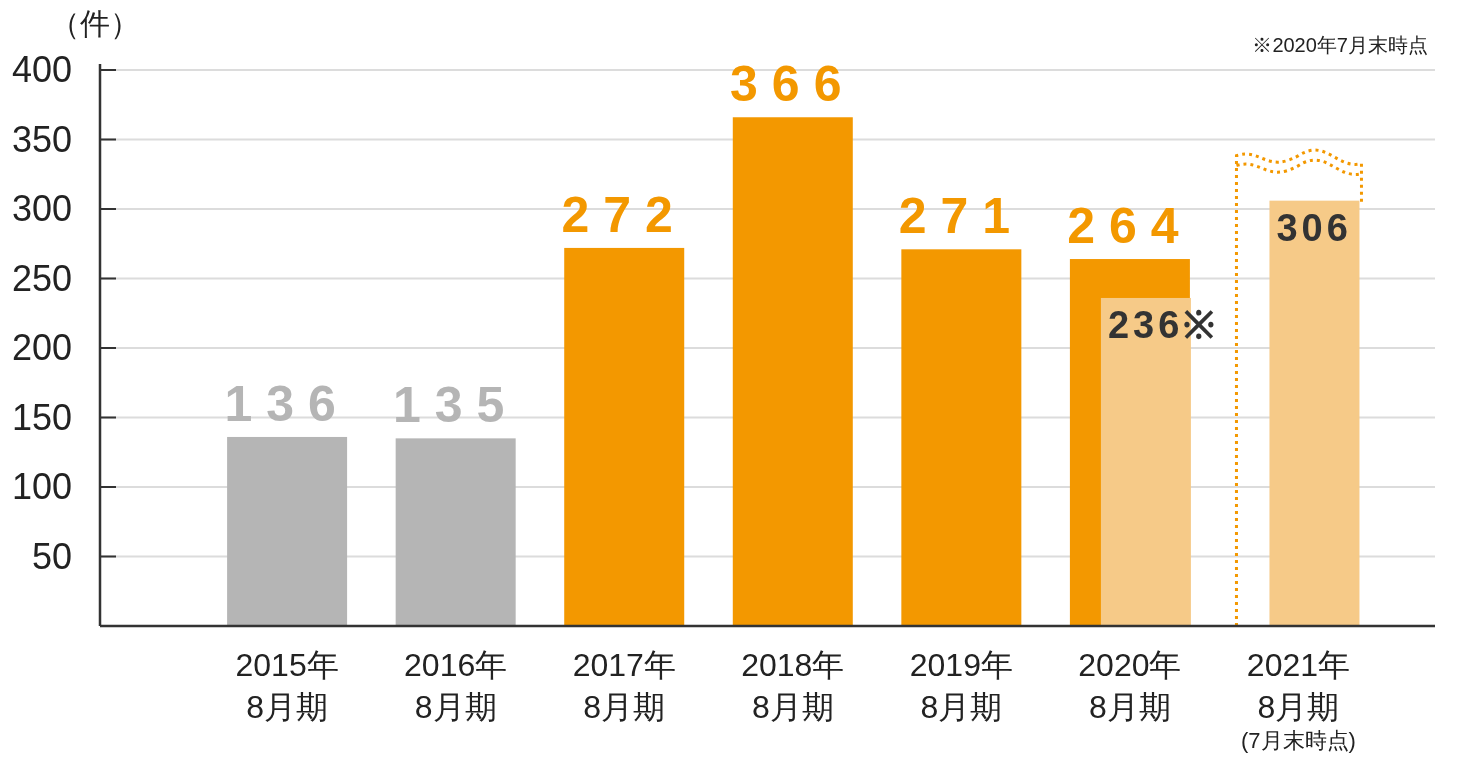  Describe the element at coordinates (1130, 226) in the screenshot. I see `data-label: 264` at that location.